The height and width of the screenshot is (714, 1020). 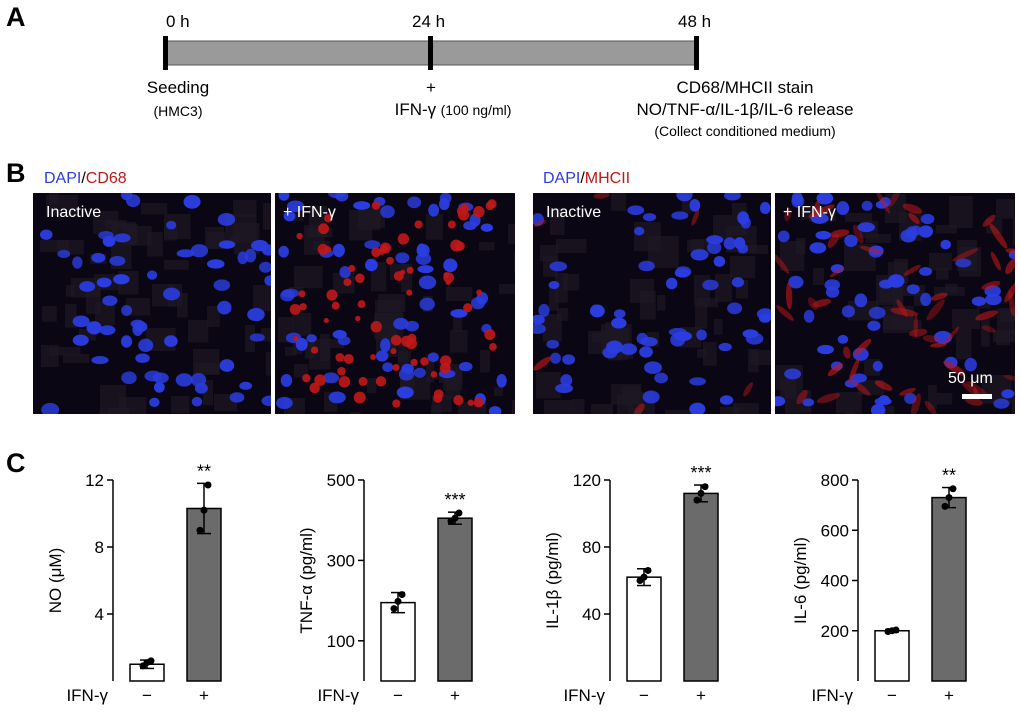 I want to click on micrograph-mhcii-inactive, so click(x=652, y=303).